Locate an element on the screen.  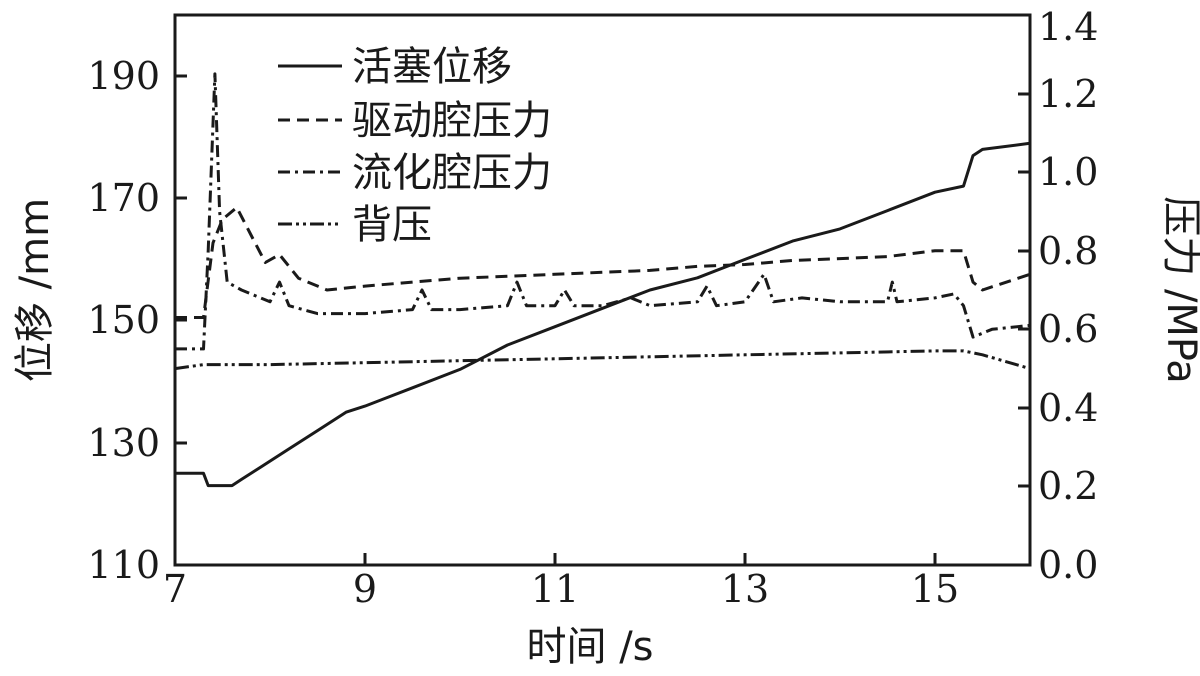
y-left-tick-label: 150 is located at coordinates (123, 320).